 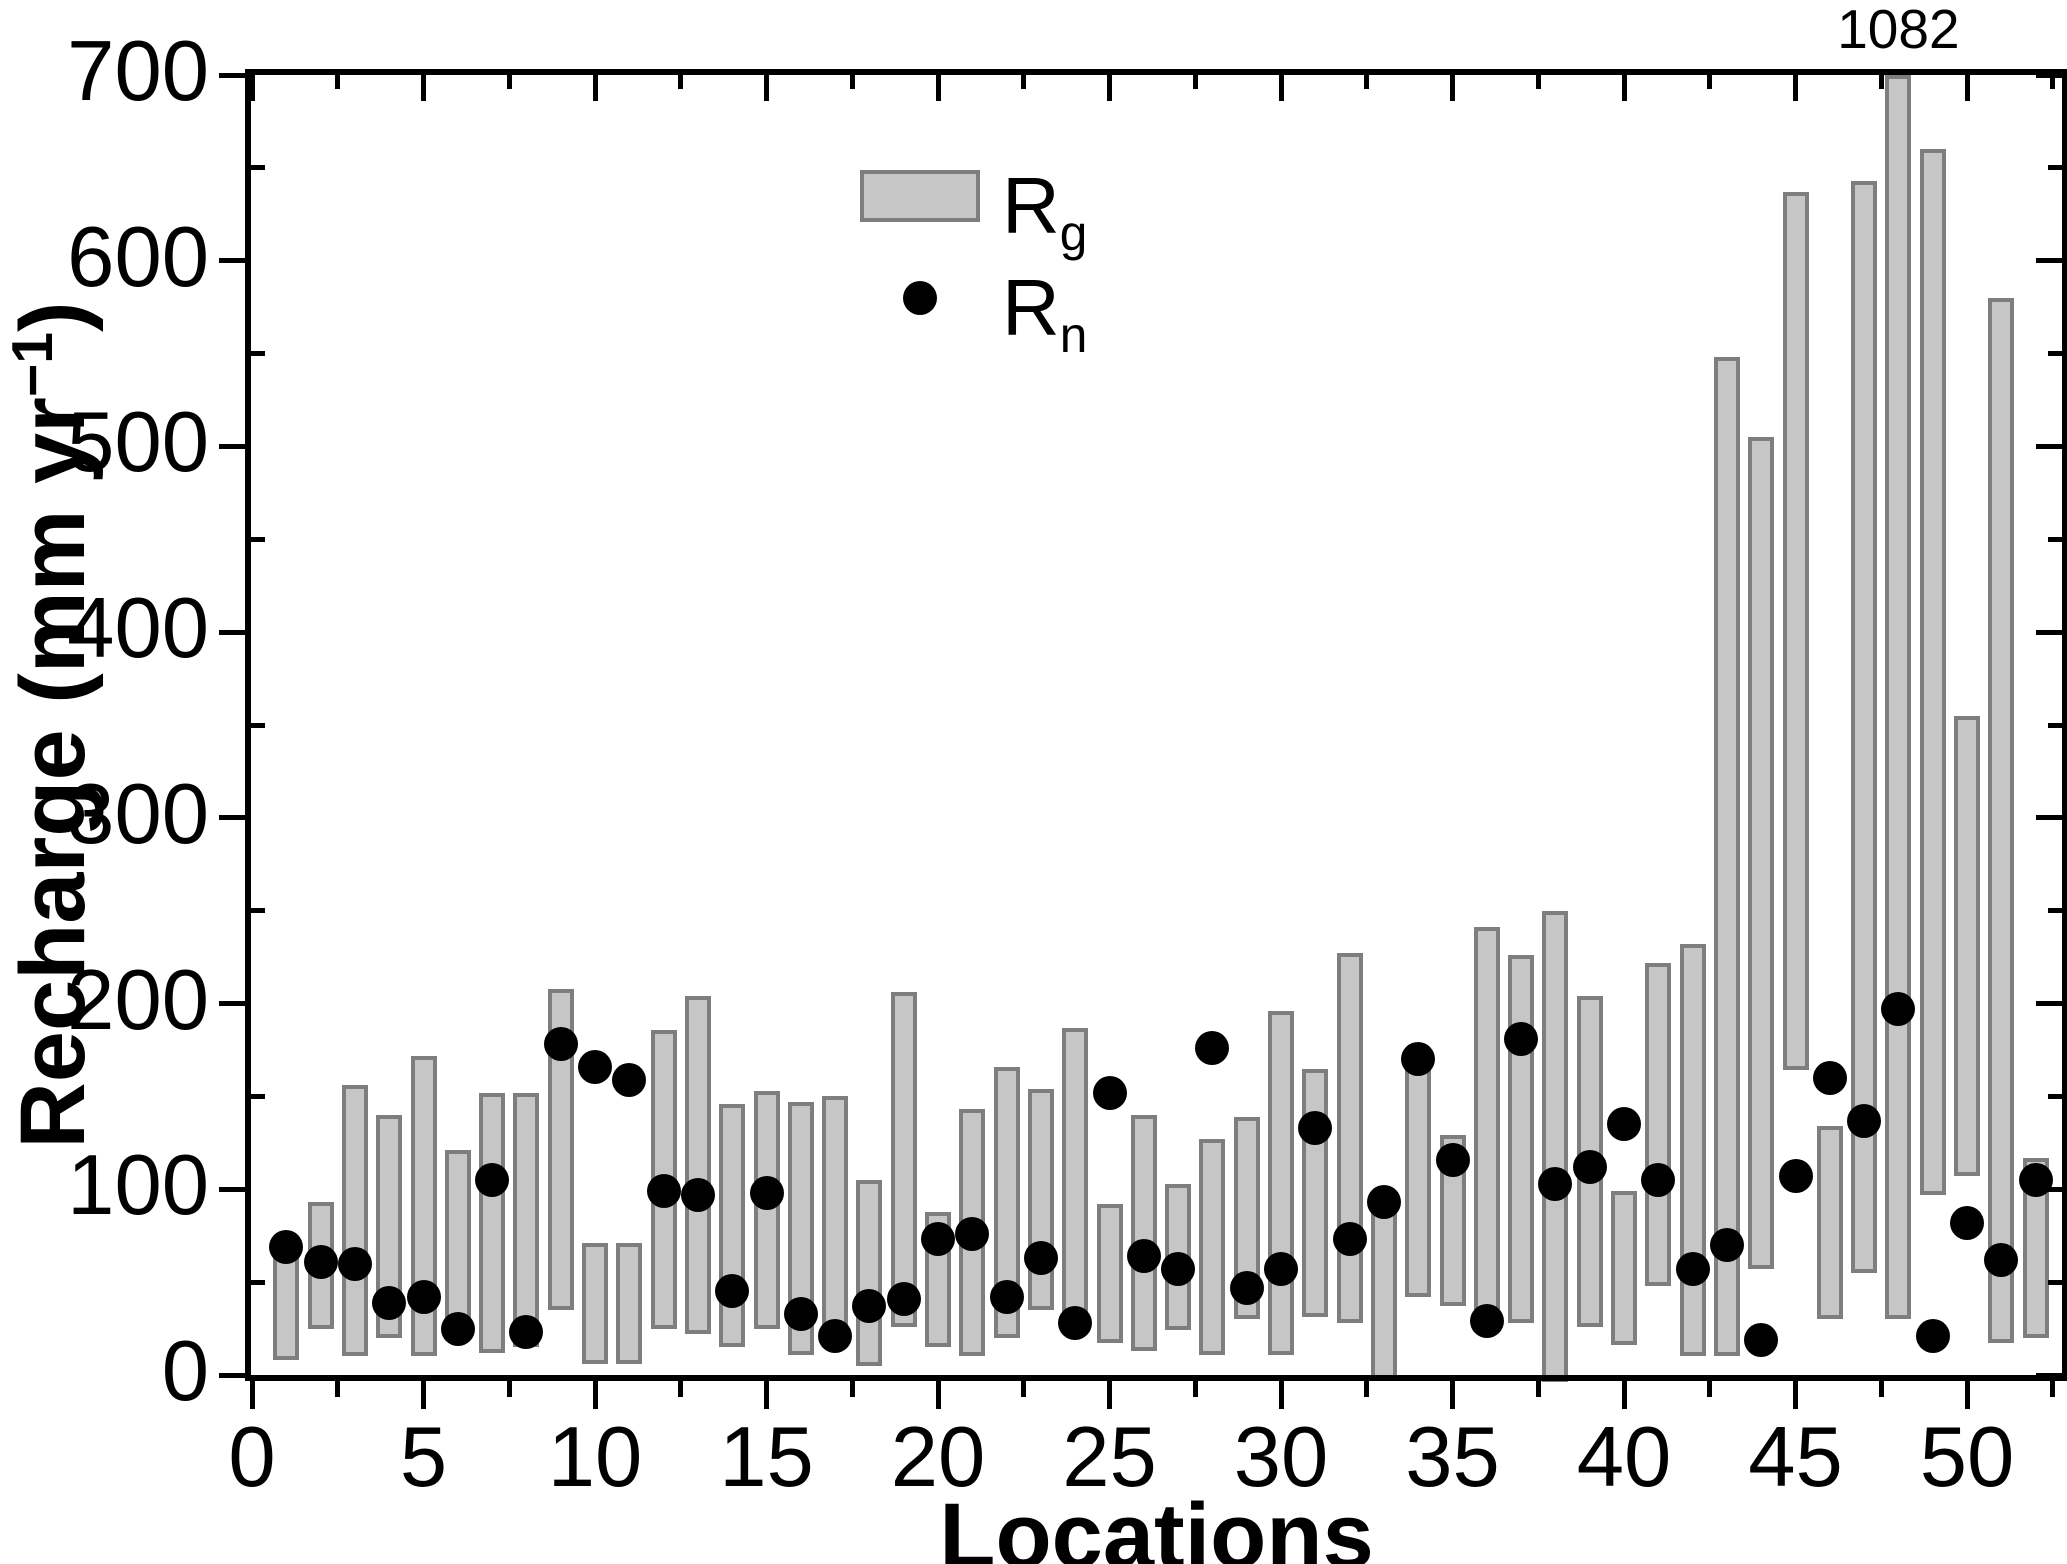 I want to click on rg-label-sub: g, so click(x=1073, y=233).